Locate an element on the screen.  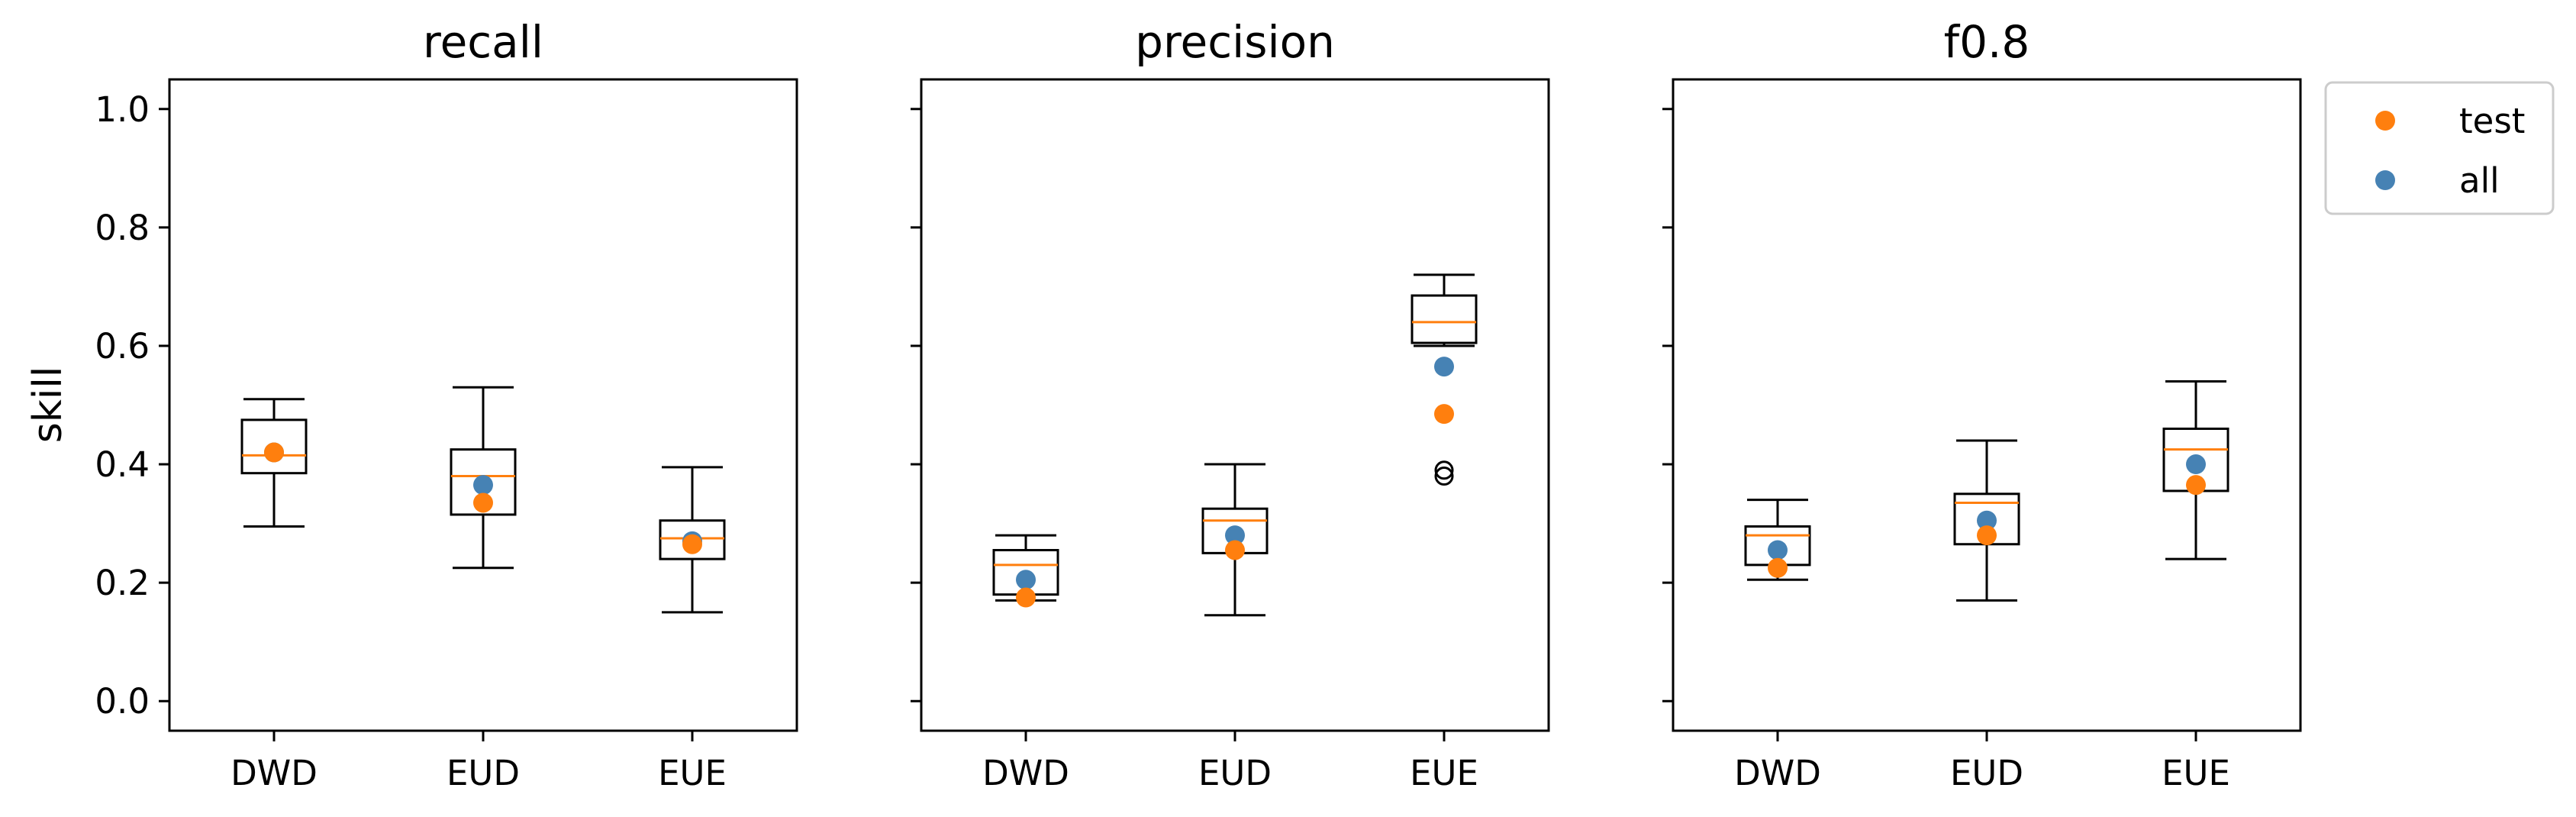
box-0-0-test-point is located at coordinates (274, 452).